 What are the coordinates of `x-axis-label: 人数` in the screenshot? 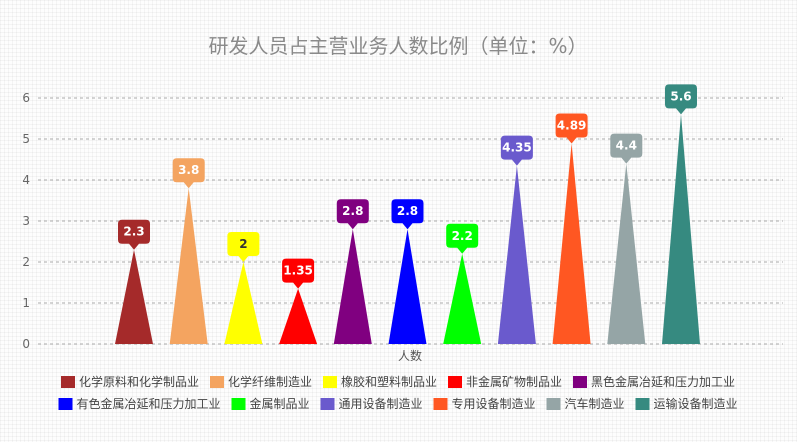 It's located at (410, 355).